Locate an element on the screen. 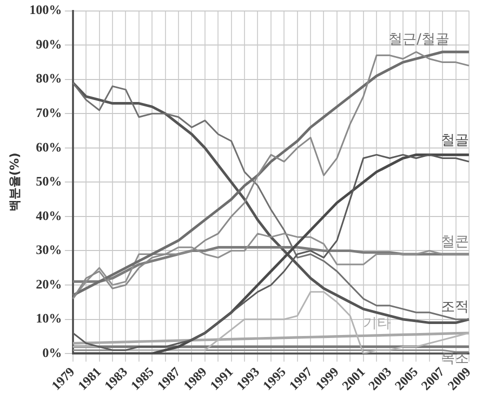 This screenshot has width=483, height=401. y-tick-label: 0% is located at coordinates (52, 352).